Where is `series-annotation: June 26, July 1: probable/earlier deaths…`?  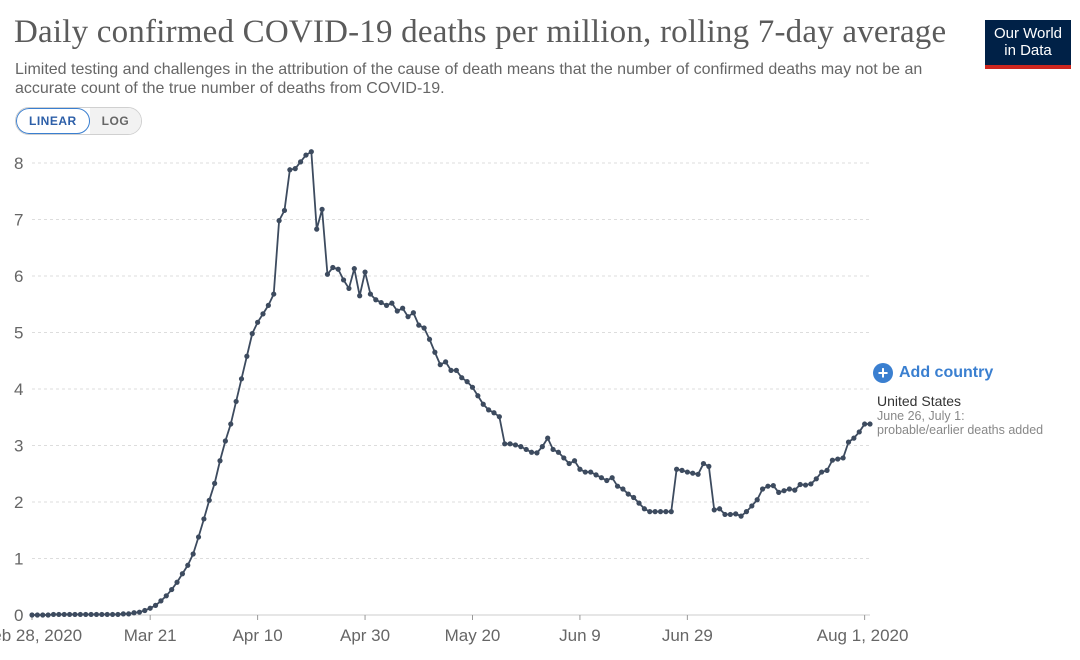
series-annotation: June 26, July 1: probable/earlier deaths… is located at coordinates (960, 423).